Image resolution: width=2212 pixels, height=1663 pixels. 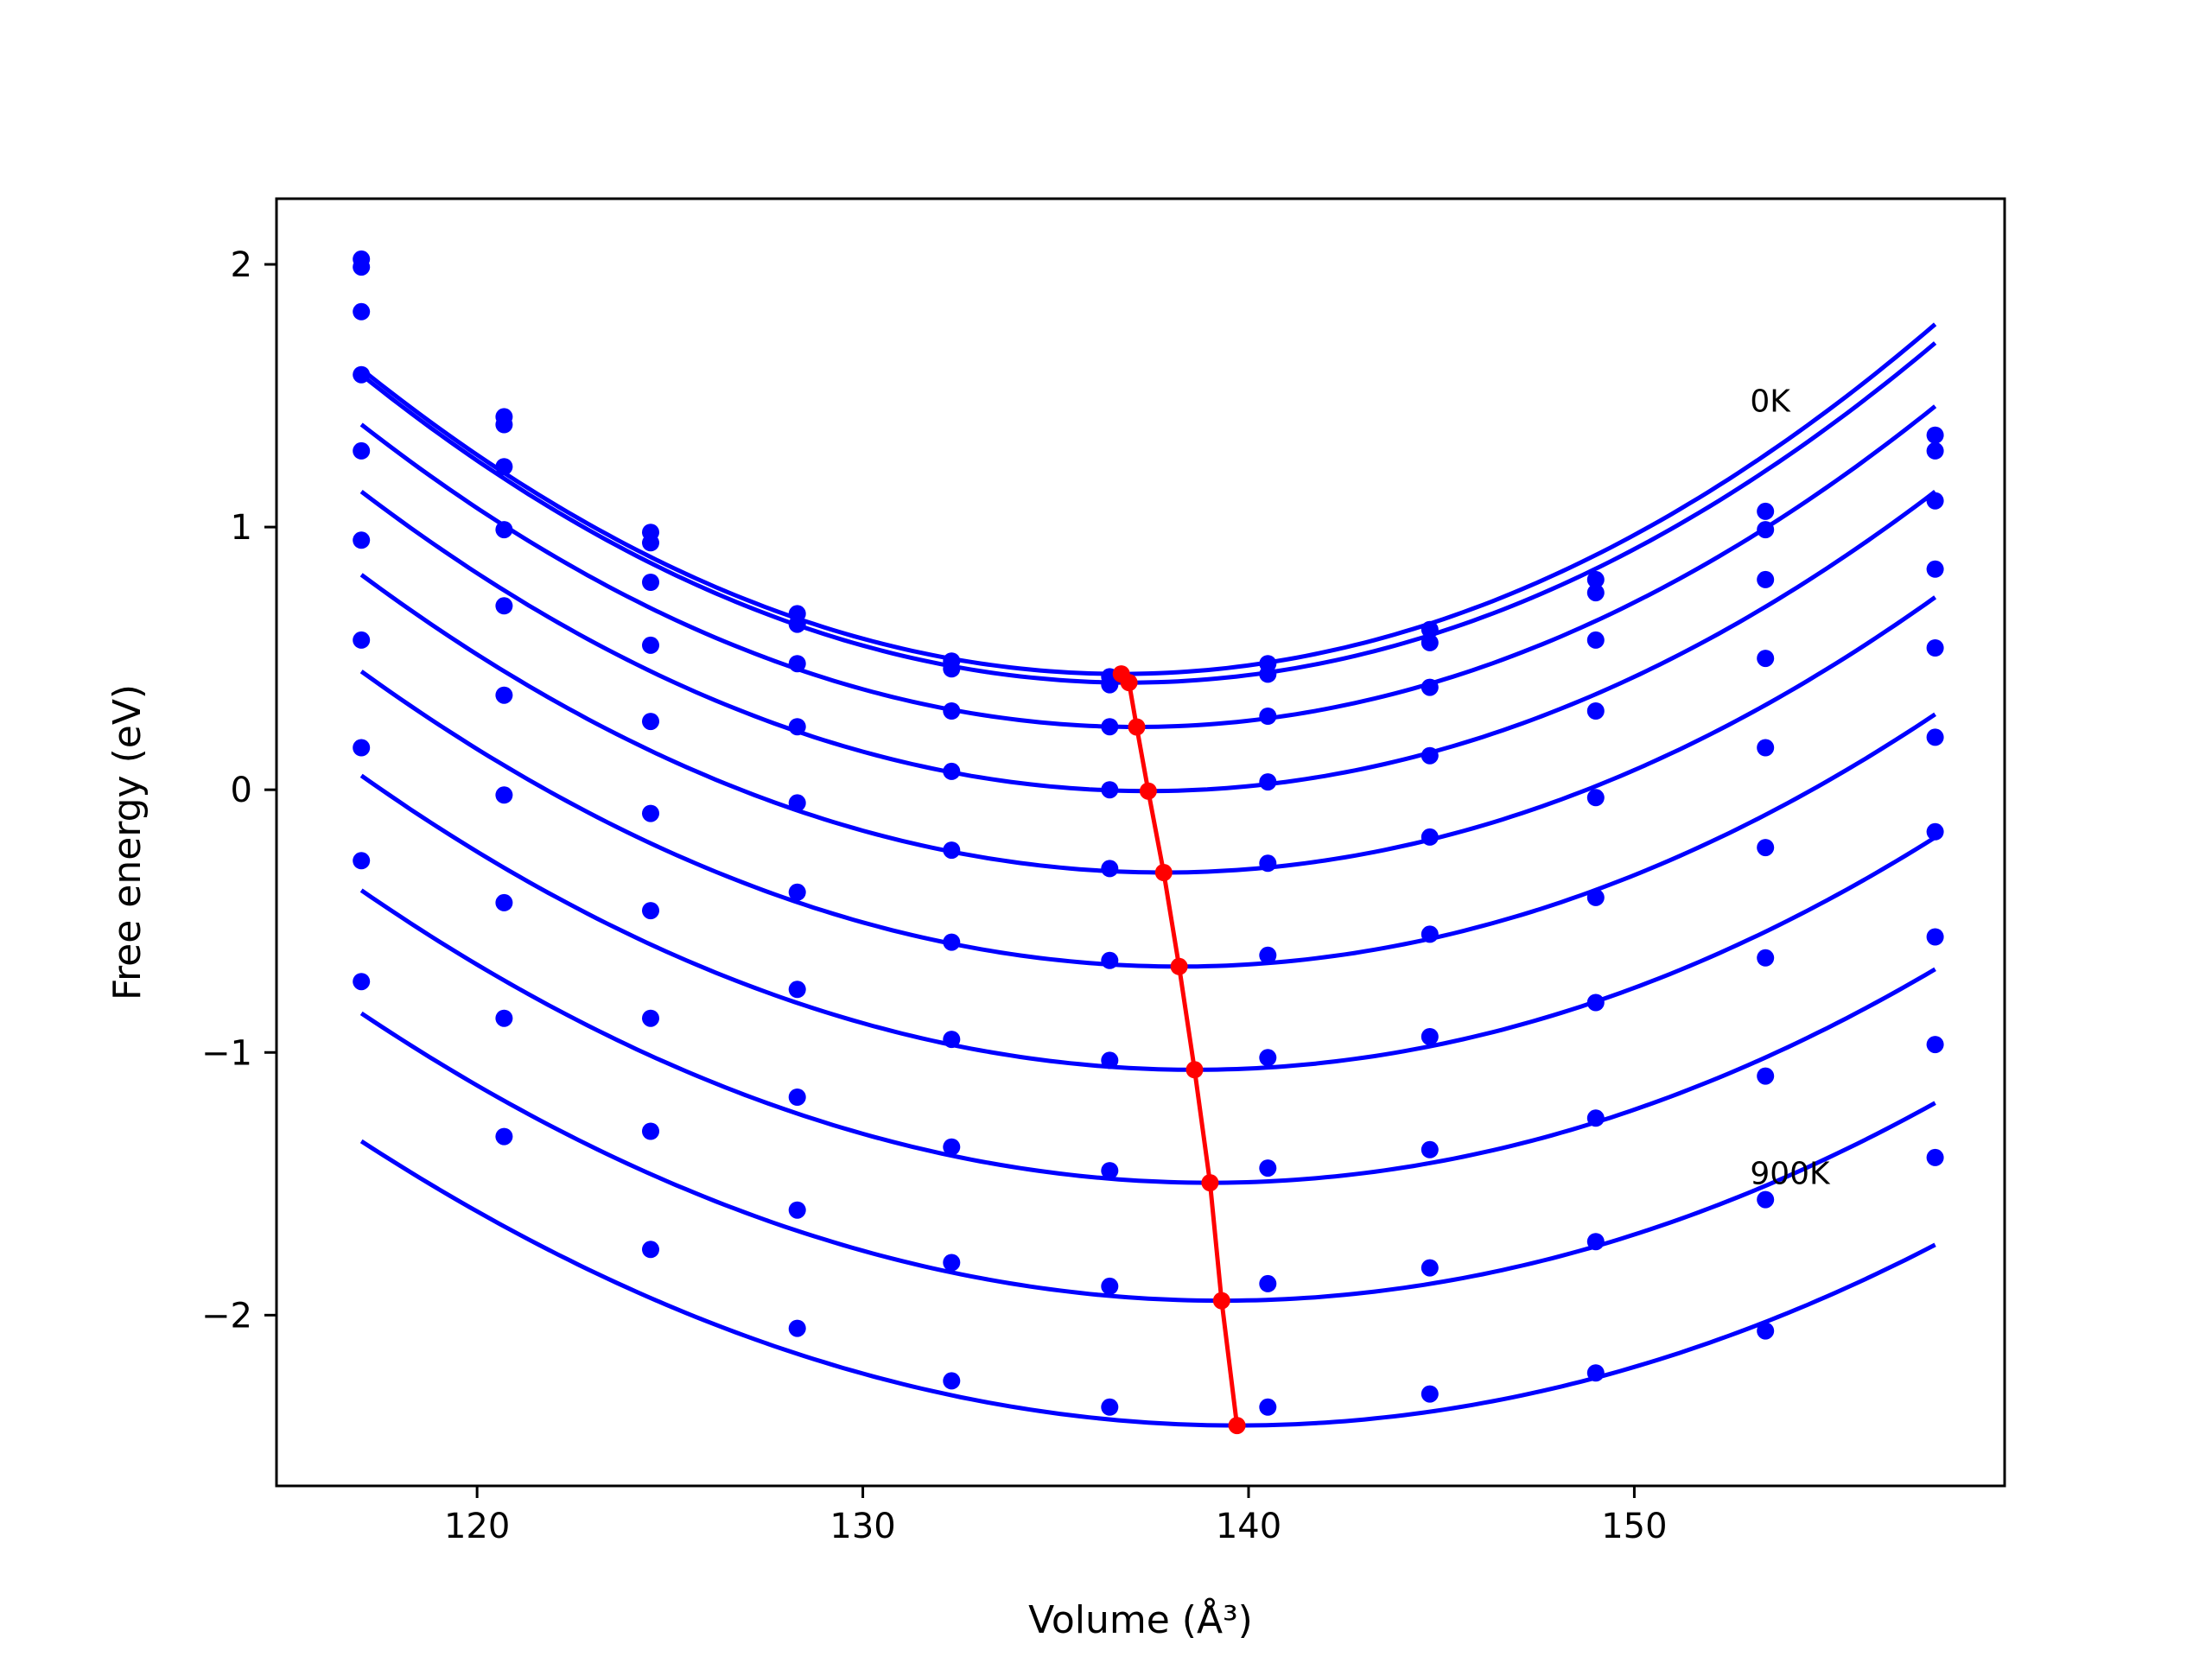 I want to click on annotation-0: 0K, so click(x=1770, y=402).